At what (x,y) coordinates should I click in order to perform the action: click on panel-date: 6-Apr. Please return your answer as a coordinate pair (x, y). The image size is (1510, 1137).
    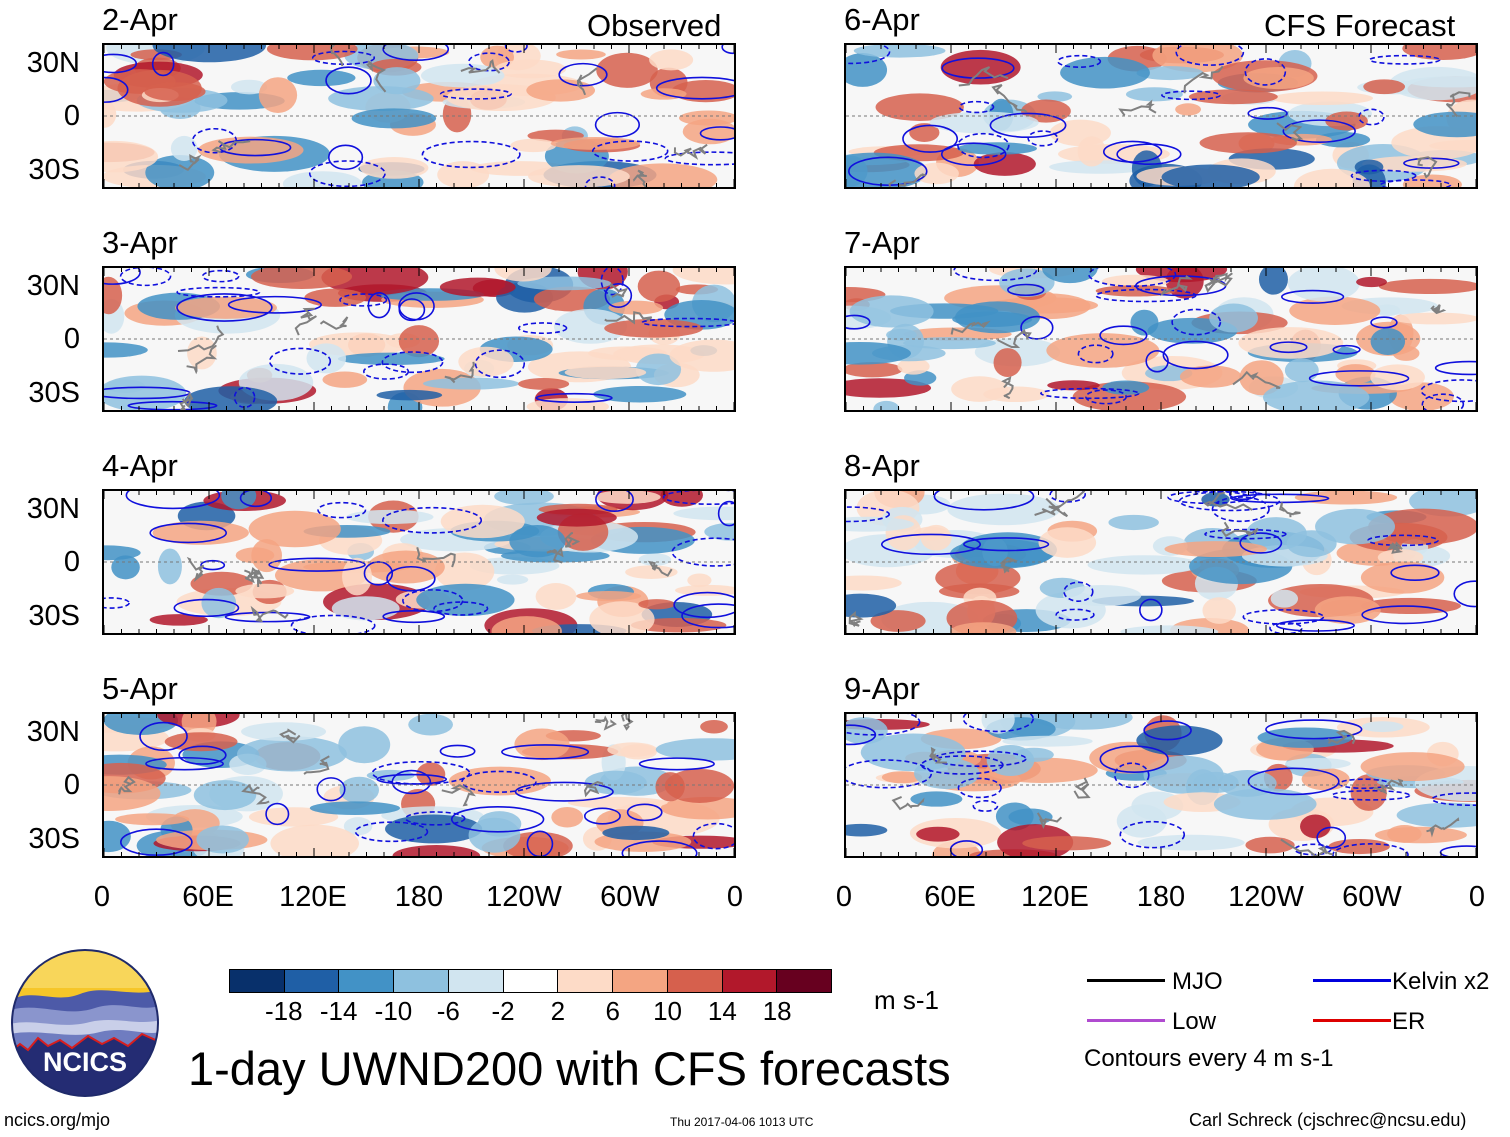
    Looking at the image, I should click on (882, 19).